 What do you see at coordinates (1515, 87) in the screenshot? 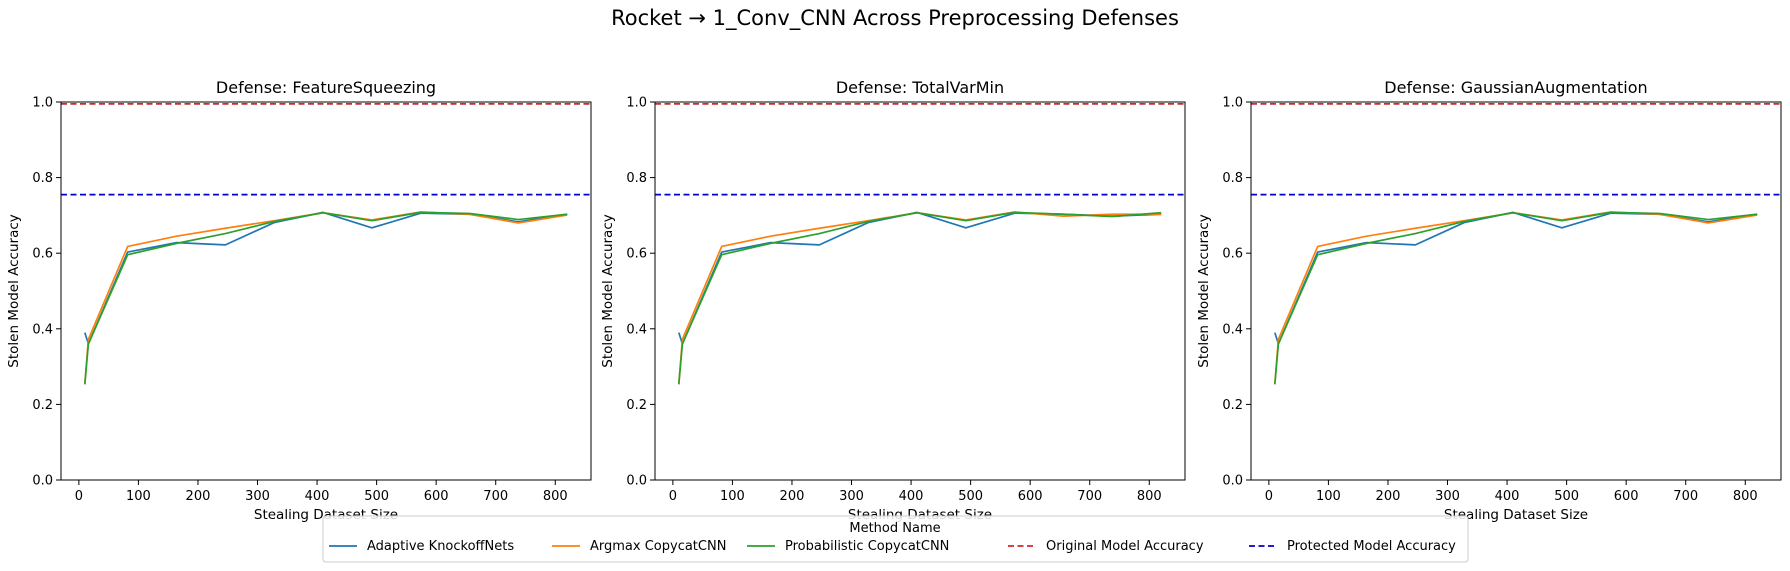
I see `subplot-title: Defense: GaussianAugmentation` at bounding box center [1515, 87].